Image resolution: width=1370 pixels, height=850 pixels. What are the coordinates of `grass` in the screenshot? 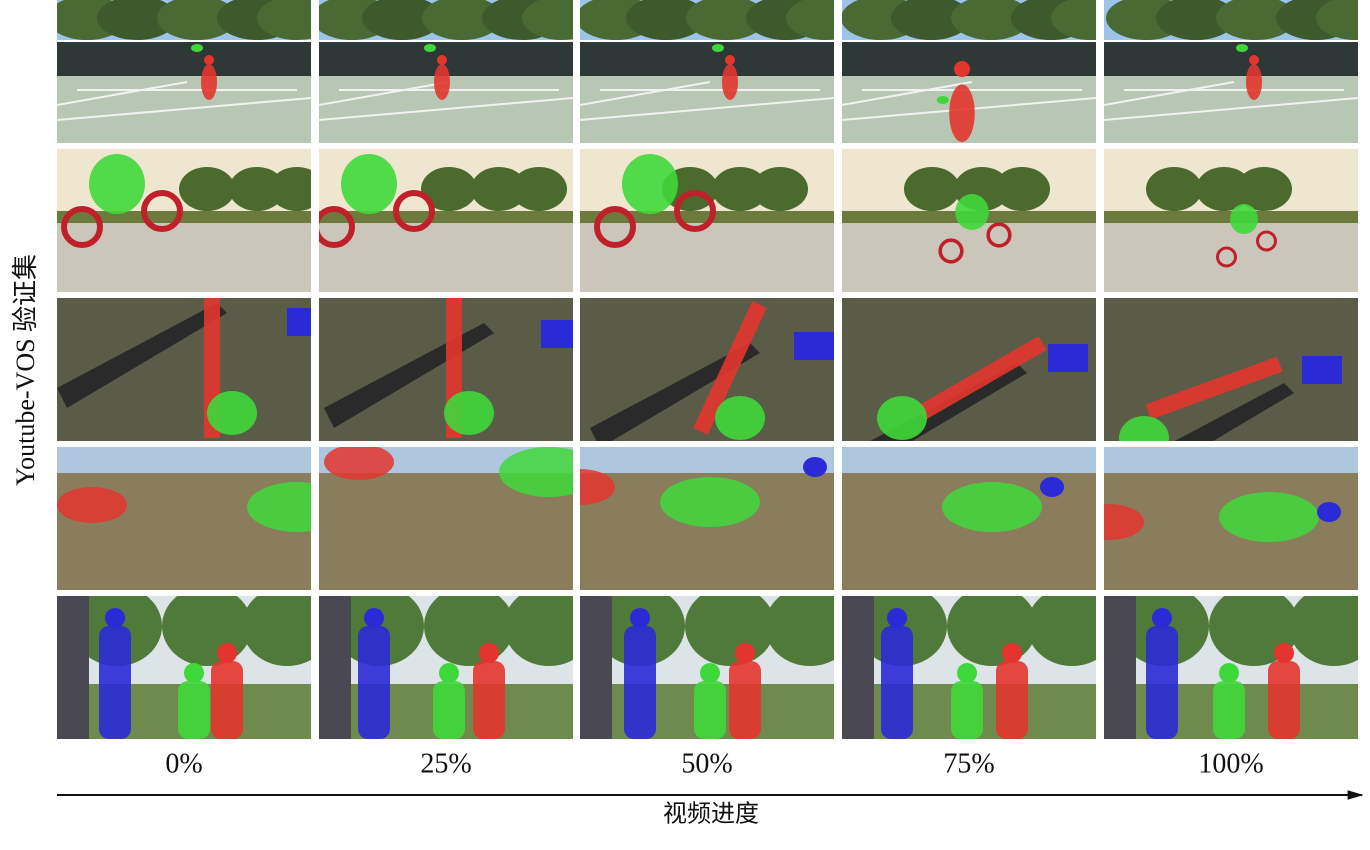 It's located at (707, 218).